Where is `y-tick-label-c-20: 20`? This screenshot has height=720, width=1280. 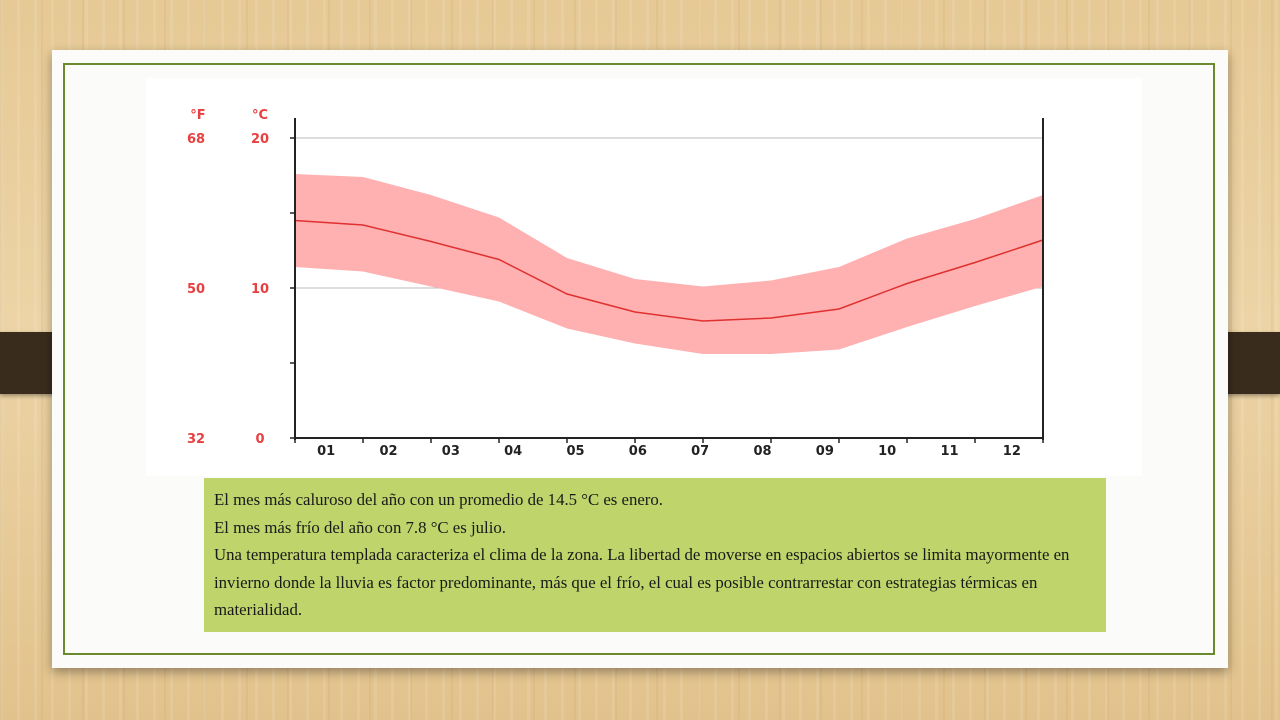 y-tick-label-c-20: 20 is located at coordinates (260, 139).